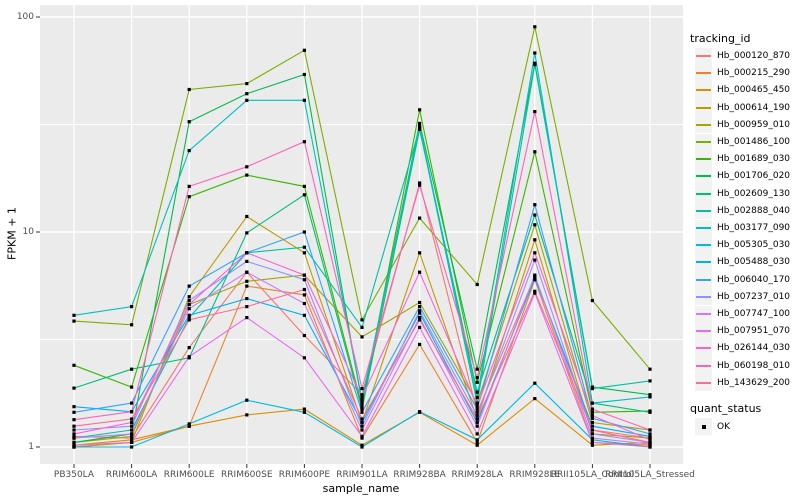 This screenshot has width=800, height=500. I want to click on black-square-marker-icon, so click(703, 426).